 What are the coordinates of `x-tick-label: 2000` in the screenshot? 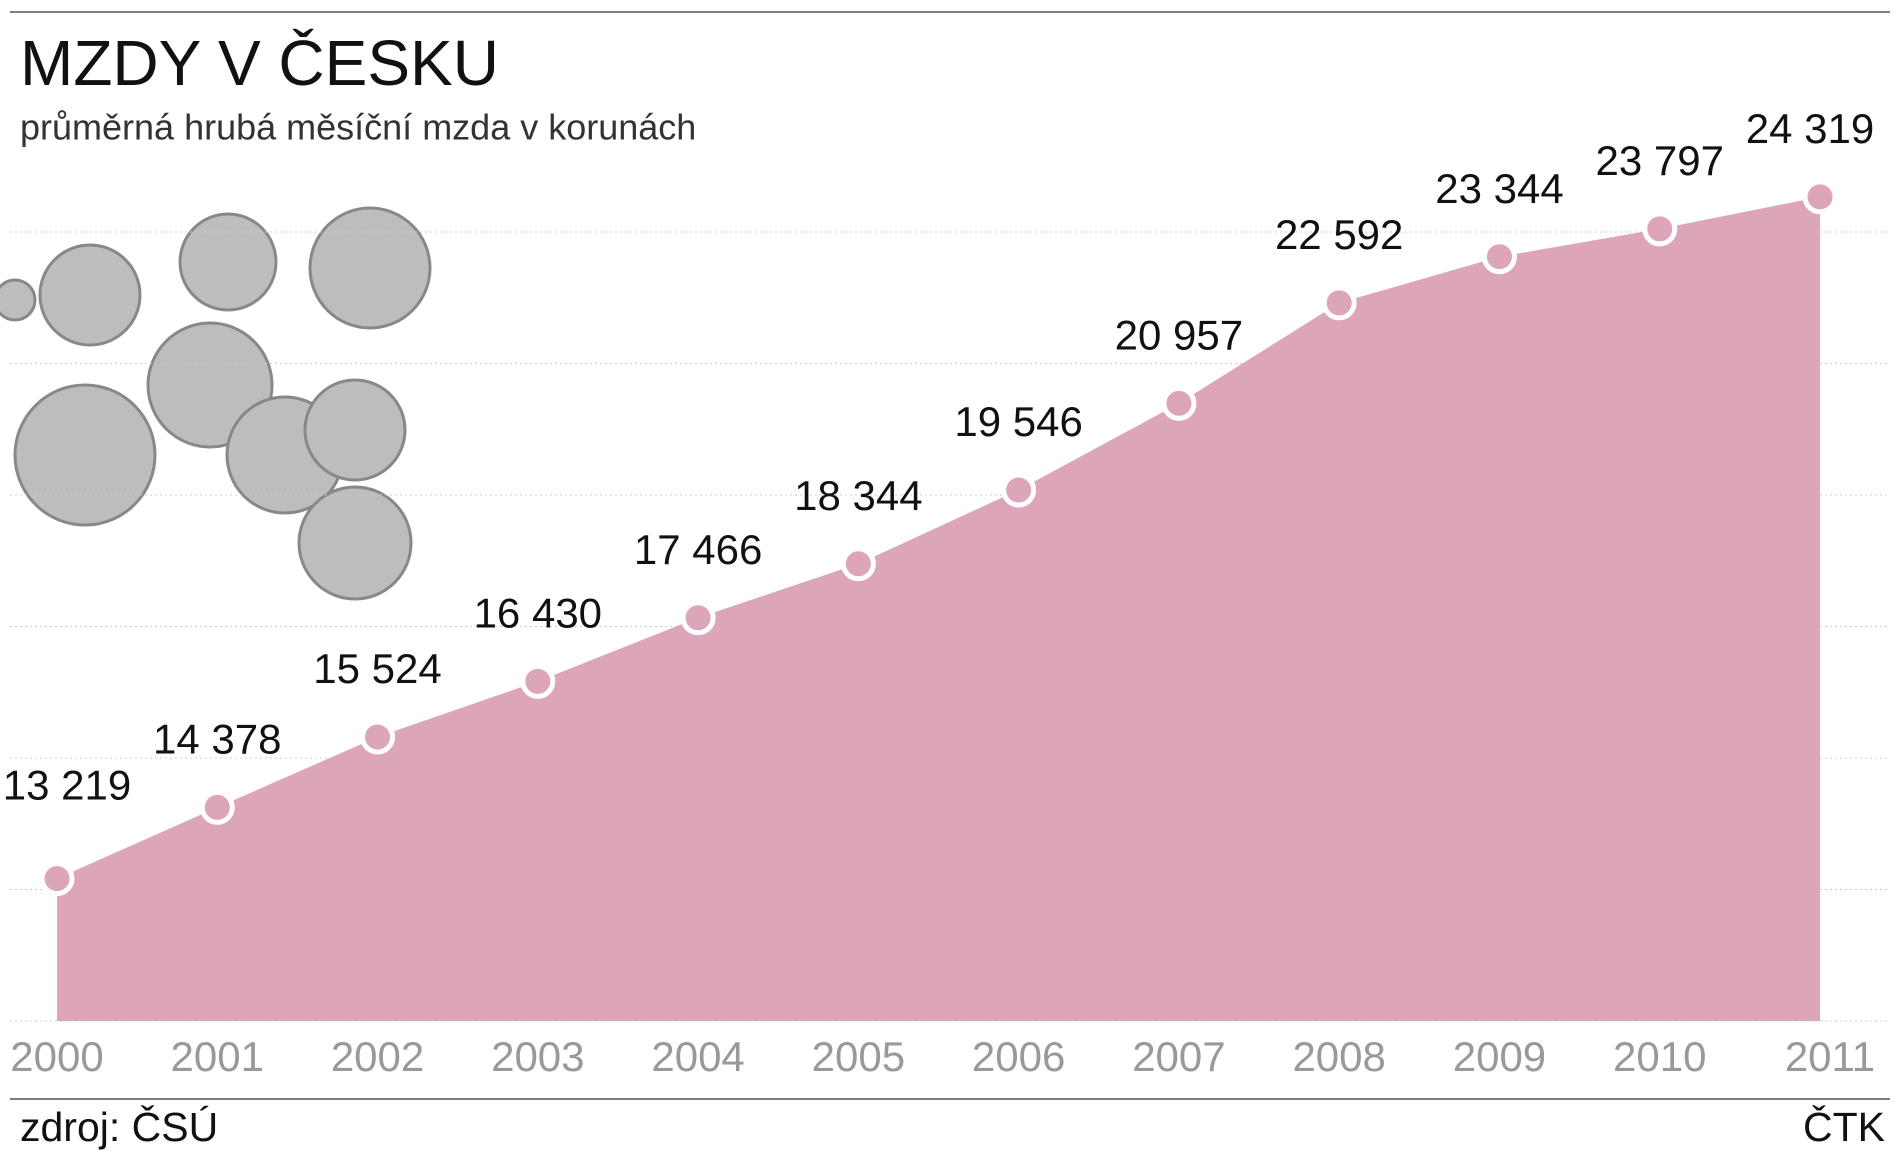 It's located at (56, 1056).